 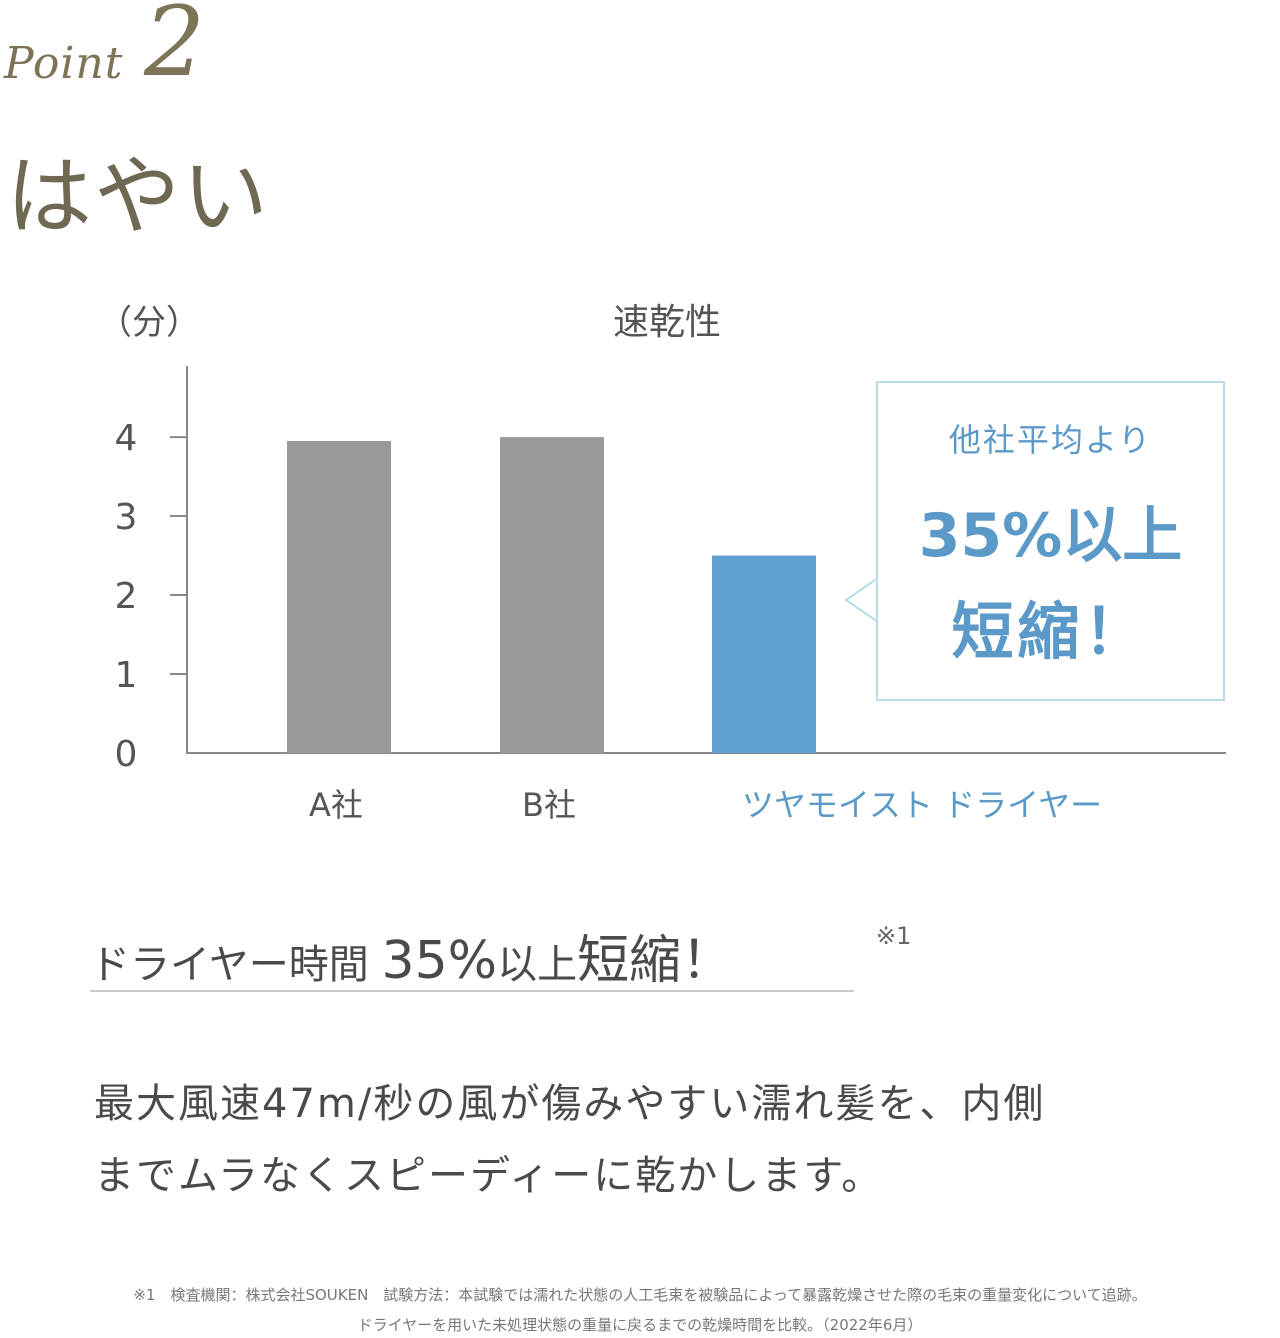 What do you see at coordinates (667, 322) in the screenshot?
I see `chart-title: 速乾性` at bounding box center [667, 322].